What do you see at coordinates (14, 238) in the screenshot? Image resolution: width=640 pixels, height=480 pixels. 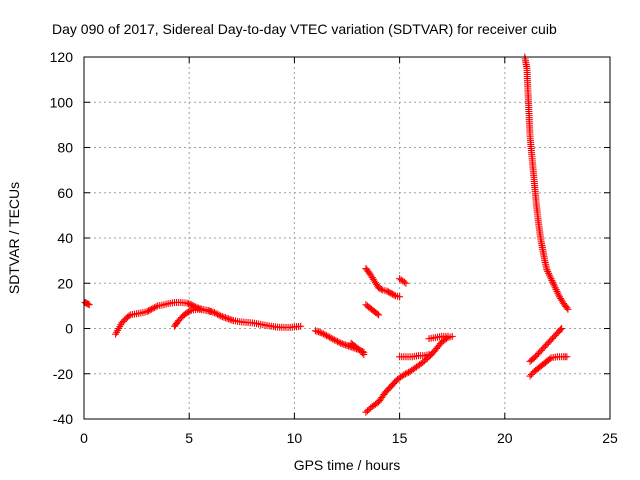 I see `y-axis-title: SDTVAR / TECUs` at bounding box center [14, 238].